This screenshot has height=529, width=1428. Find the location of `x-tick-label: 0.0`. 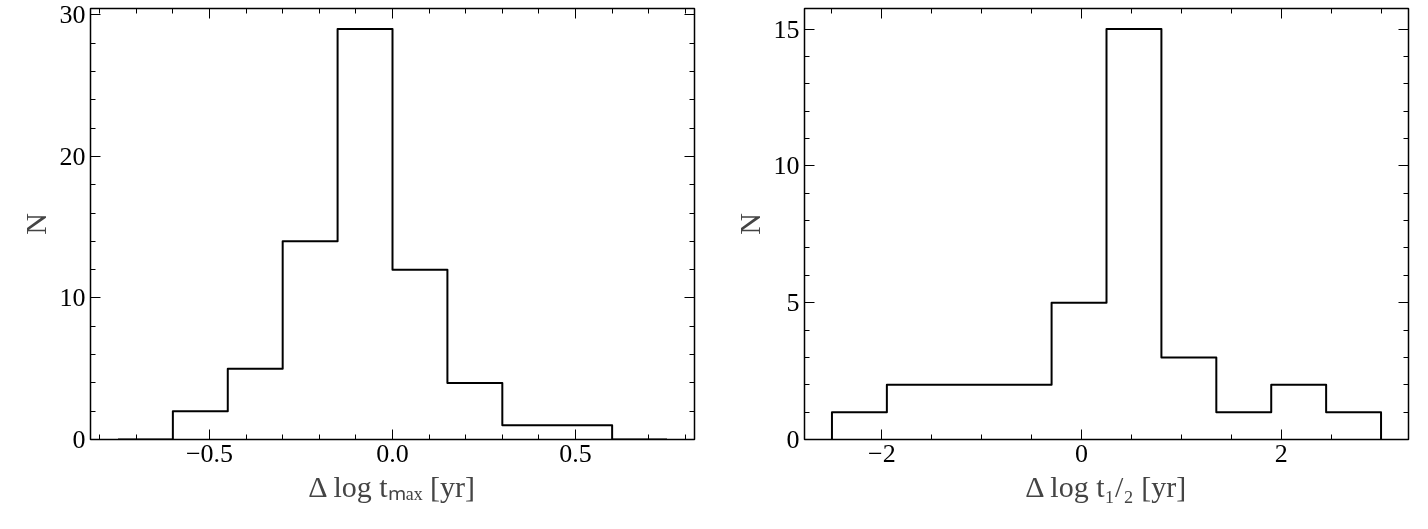

x-tick-label: 0.0 is located at coordinates (392, 453).